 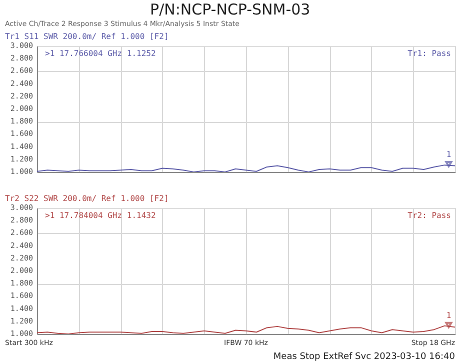 I want to click on annotation: >1 17.784004 GHz 1.1432, so click(x=100, y=215).